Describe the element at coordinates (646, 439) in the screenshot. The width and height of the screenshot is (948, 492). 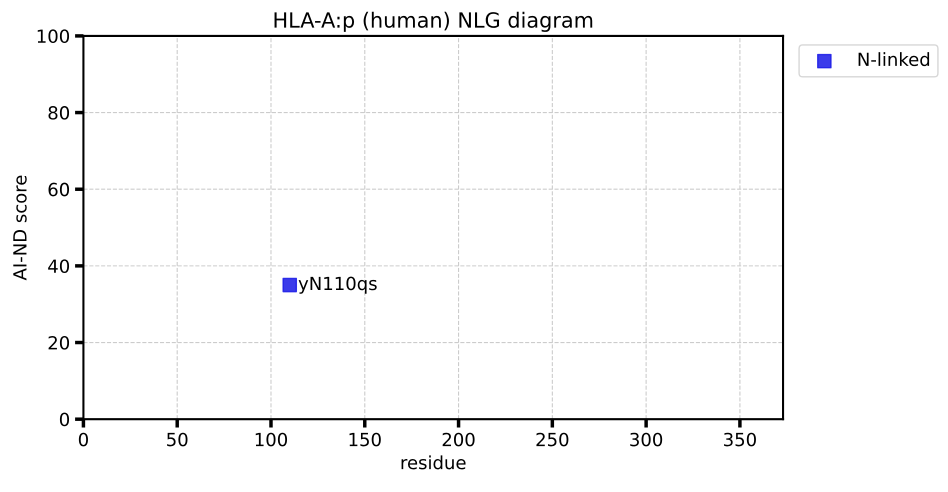
I see `x-tick-label: 300` at that location.